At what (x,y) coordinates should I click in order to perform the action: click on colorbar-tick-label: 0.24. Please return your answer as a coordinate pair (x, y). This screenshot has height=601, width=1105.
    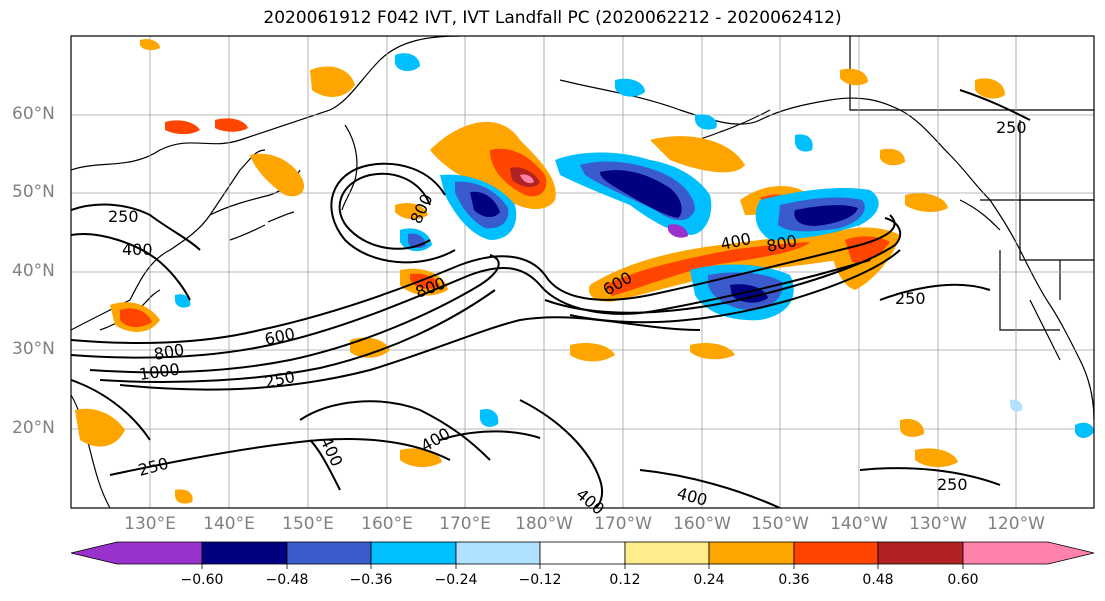
    Looking at the image, I should click on (709, 580).